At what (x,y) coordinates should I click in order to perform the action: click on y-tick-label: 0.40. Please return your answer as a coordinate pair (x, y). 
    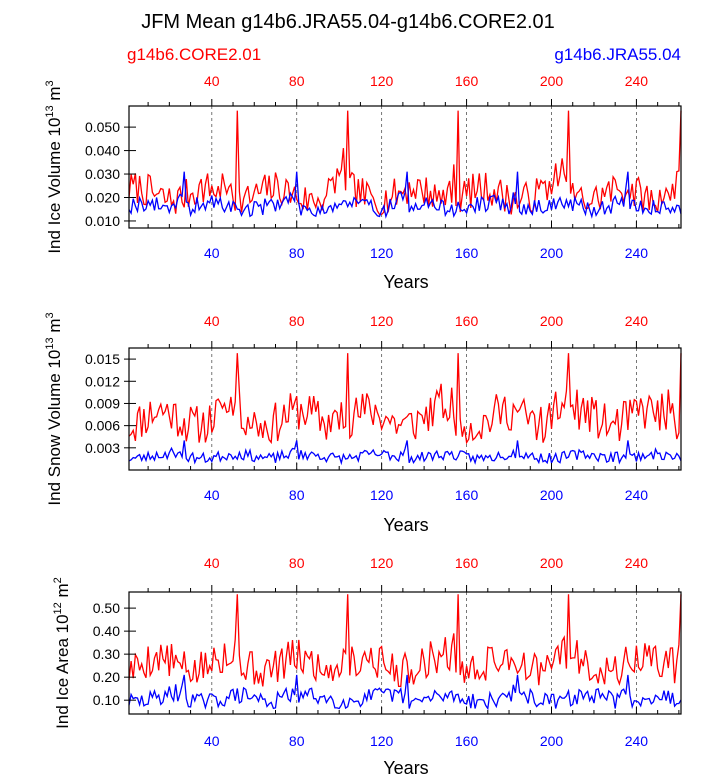
    Looking at the image, I should click on (106, 631).